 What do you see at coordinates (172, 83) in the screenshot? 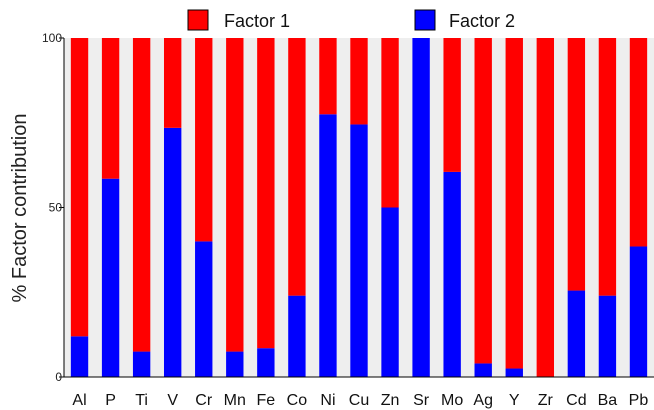
I see `bar-factor-1-v` at bounding box center [172, 83].